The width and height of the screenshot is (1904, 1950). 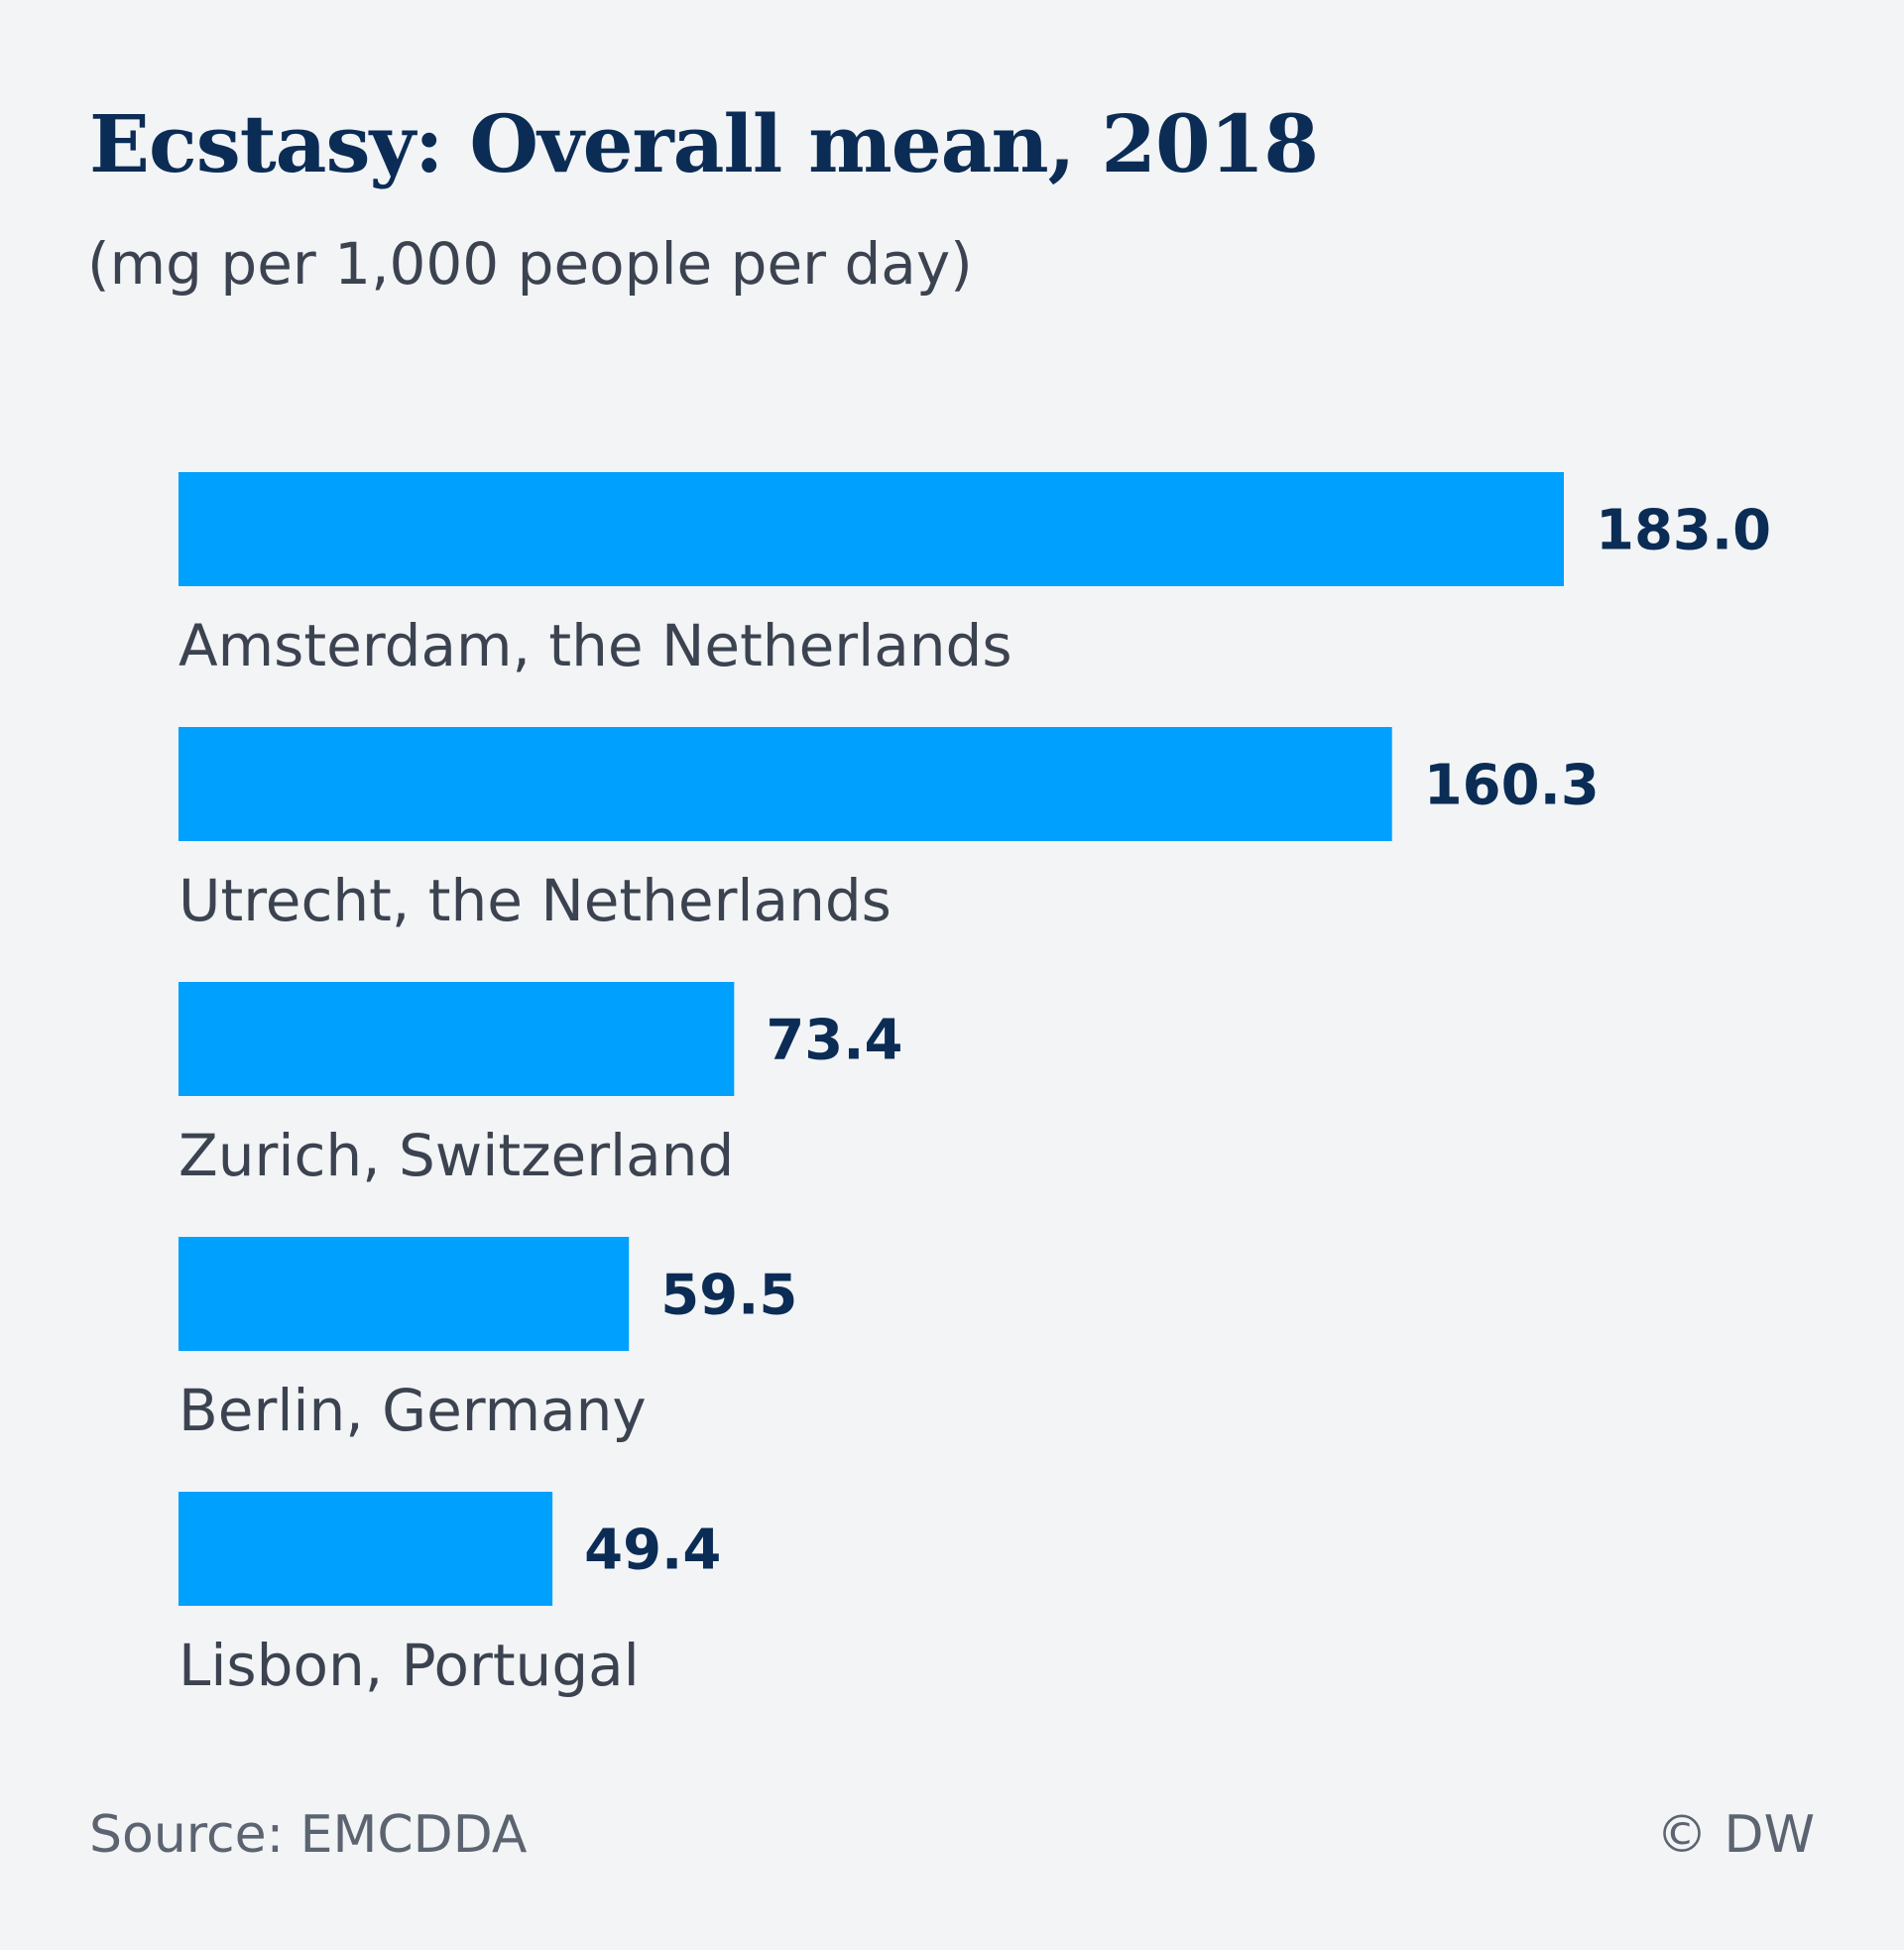 I want to click on value-label: 183.0, so click(x=1683, y=531).